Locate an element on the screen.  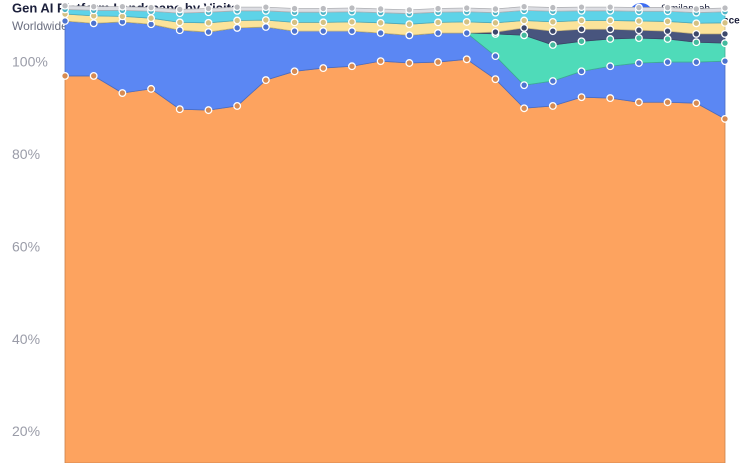
y-tick-label: 100% is located at coordinates (30, 62).